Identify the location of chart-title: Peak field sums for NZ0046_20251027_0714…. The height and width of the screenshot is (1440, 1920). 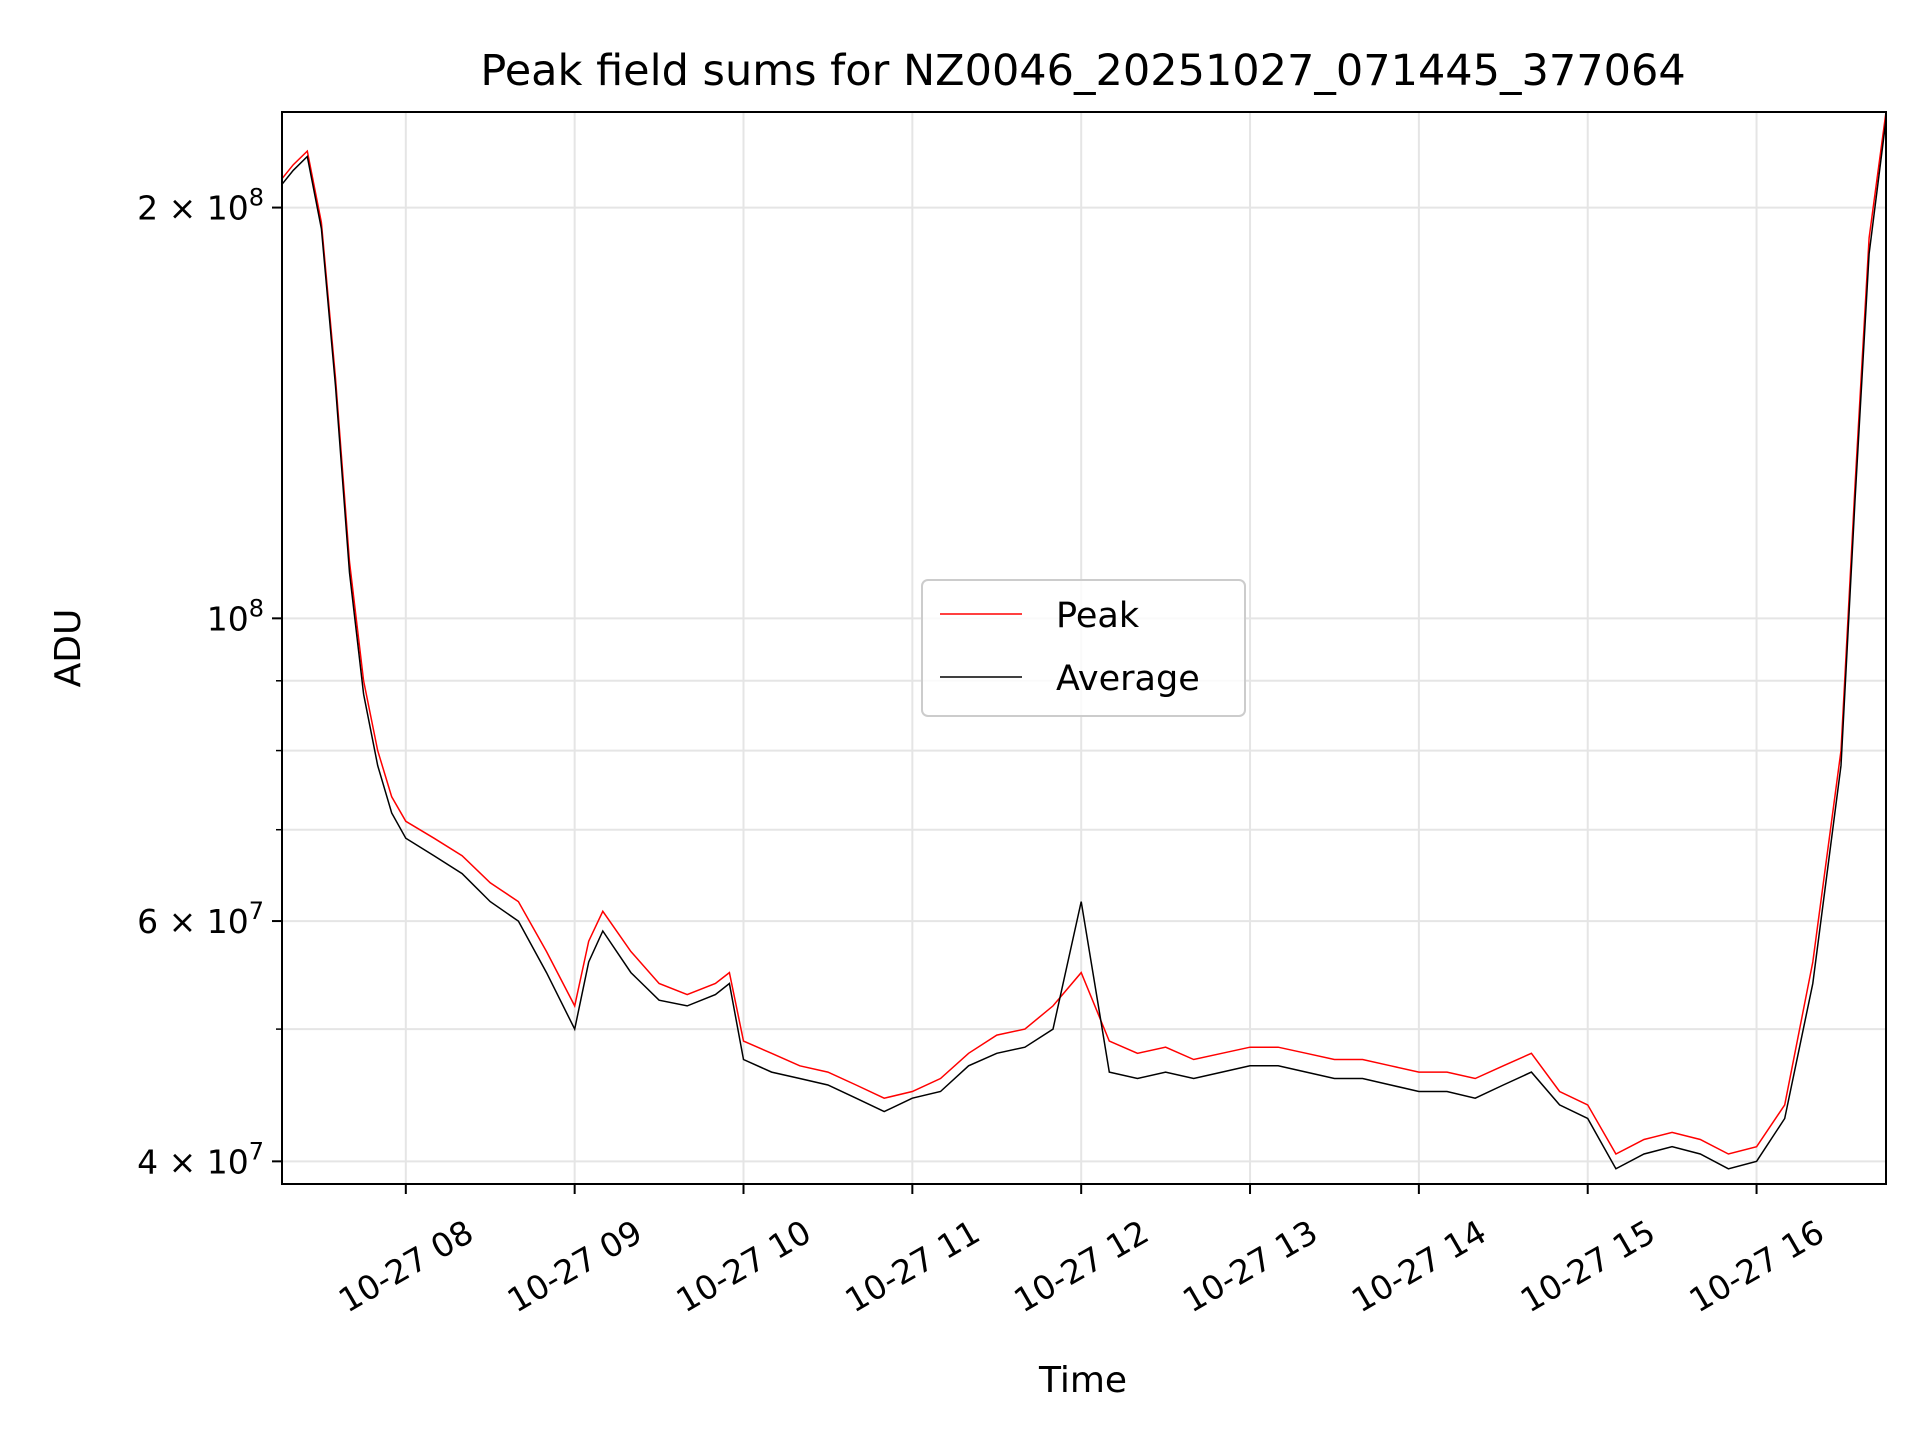
(1082, 71).